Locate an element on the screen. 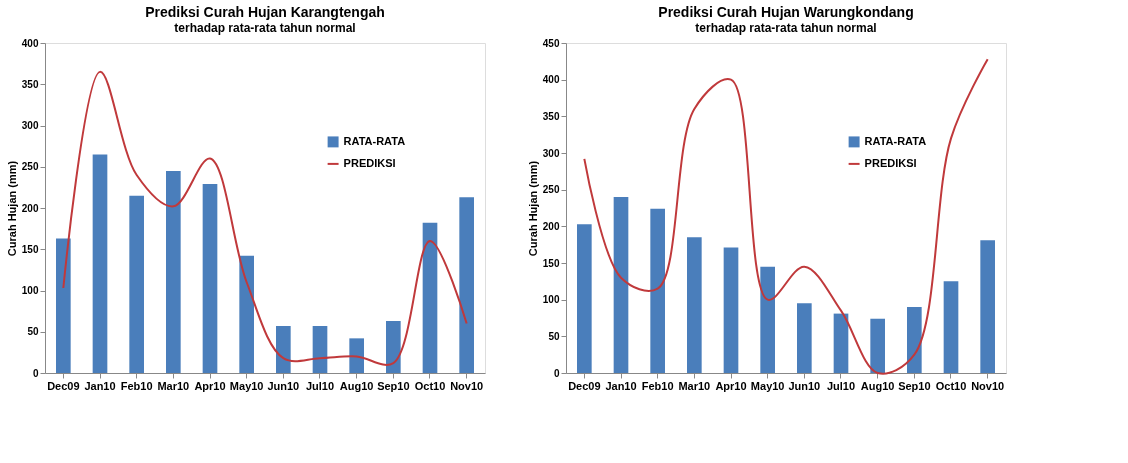 Image resolution: width=1128 pixels, height=463 pixels. y-tick-label: 450 is located at coordinates (551, 43).